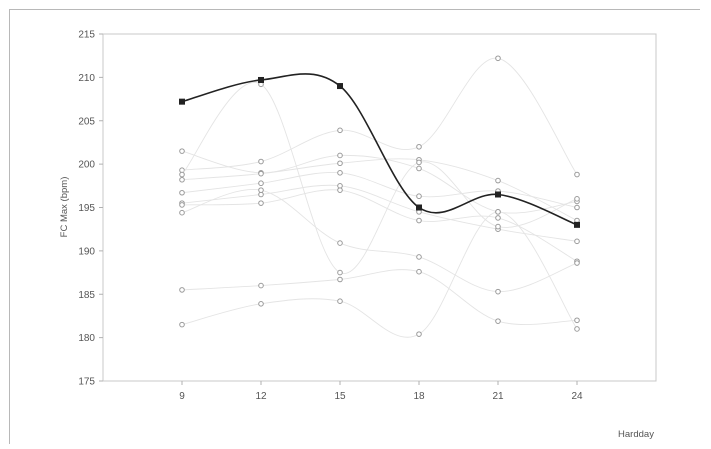  Describe the element at coordinates (340, 396) in the screenshot. I see `x-tick-label: 15` at that location.